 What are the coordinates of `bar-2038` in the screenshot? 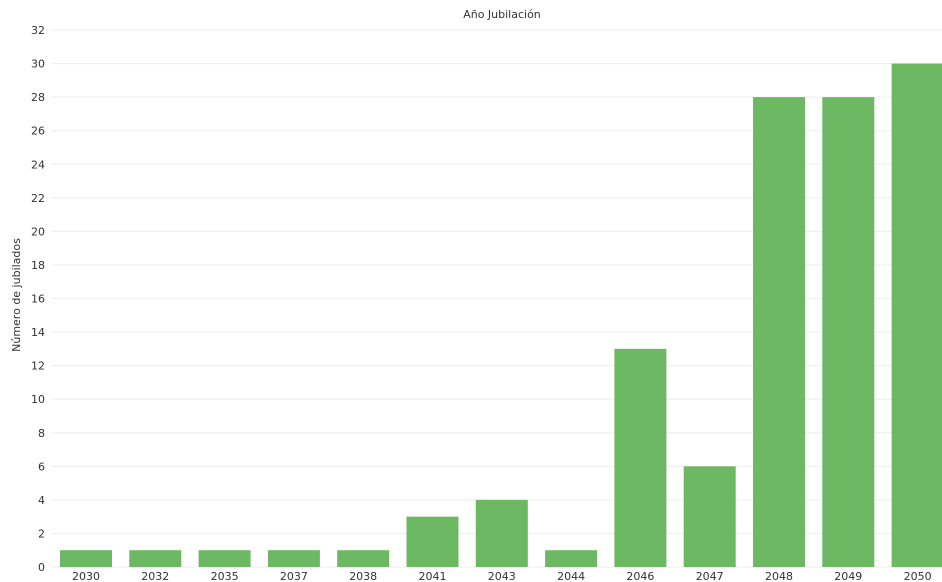 It's located at (363, 558).